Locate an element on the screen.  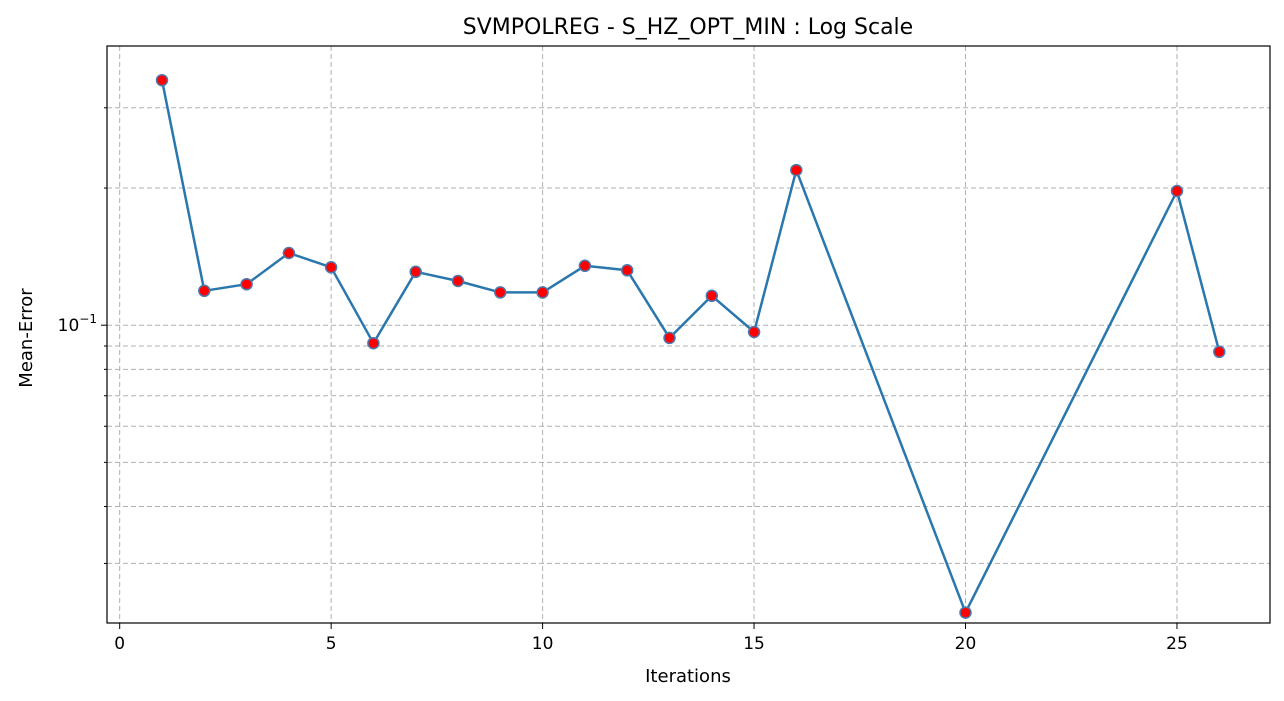
x-tick-label: 25 is located at coordinates (1177, 644).